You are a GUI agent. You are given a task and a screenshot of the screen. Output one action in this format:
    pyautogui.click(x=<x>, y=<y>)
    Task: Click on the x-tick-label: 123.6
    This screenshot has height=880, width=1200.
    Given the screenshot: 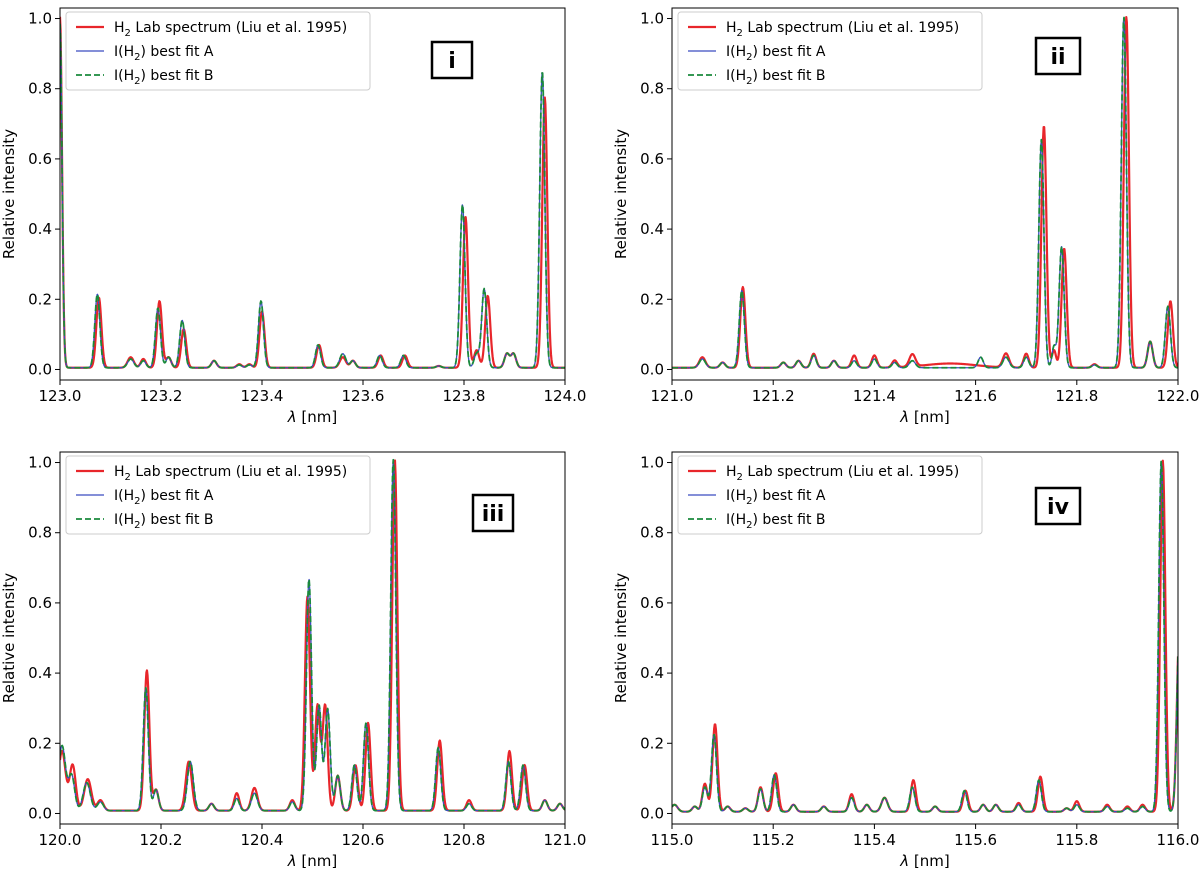 What is the action you would take?
    pyautogui.click(x=363, y=396)
    